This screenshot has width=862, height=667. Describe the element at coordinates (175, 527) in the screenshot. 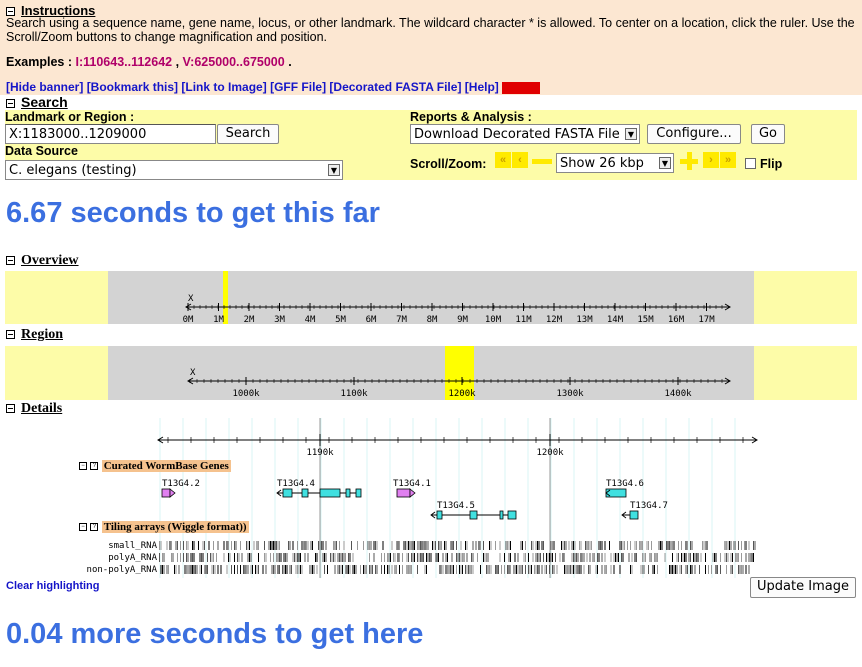

I see `track-tiling-label: Tiling arrays (Wiggle format))` at that location.